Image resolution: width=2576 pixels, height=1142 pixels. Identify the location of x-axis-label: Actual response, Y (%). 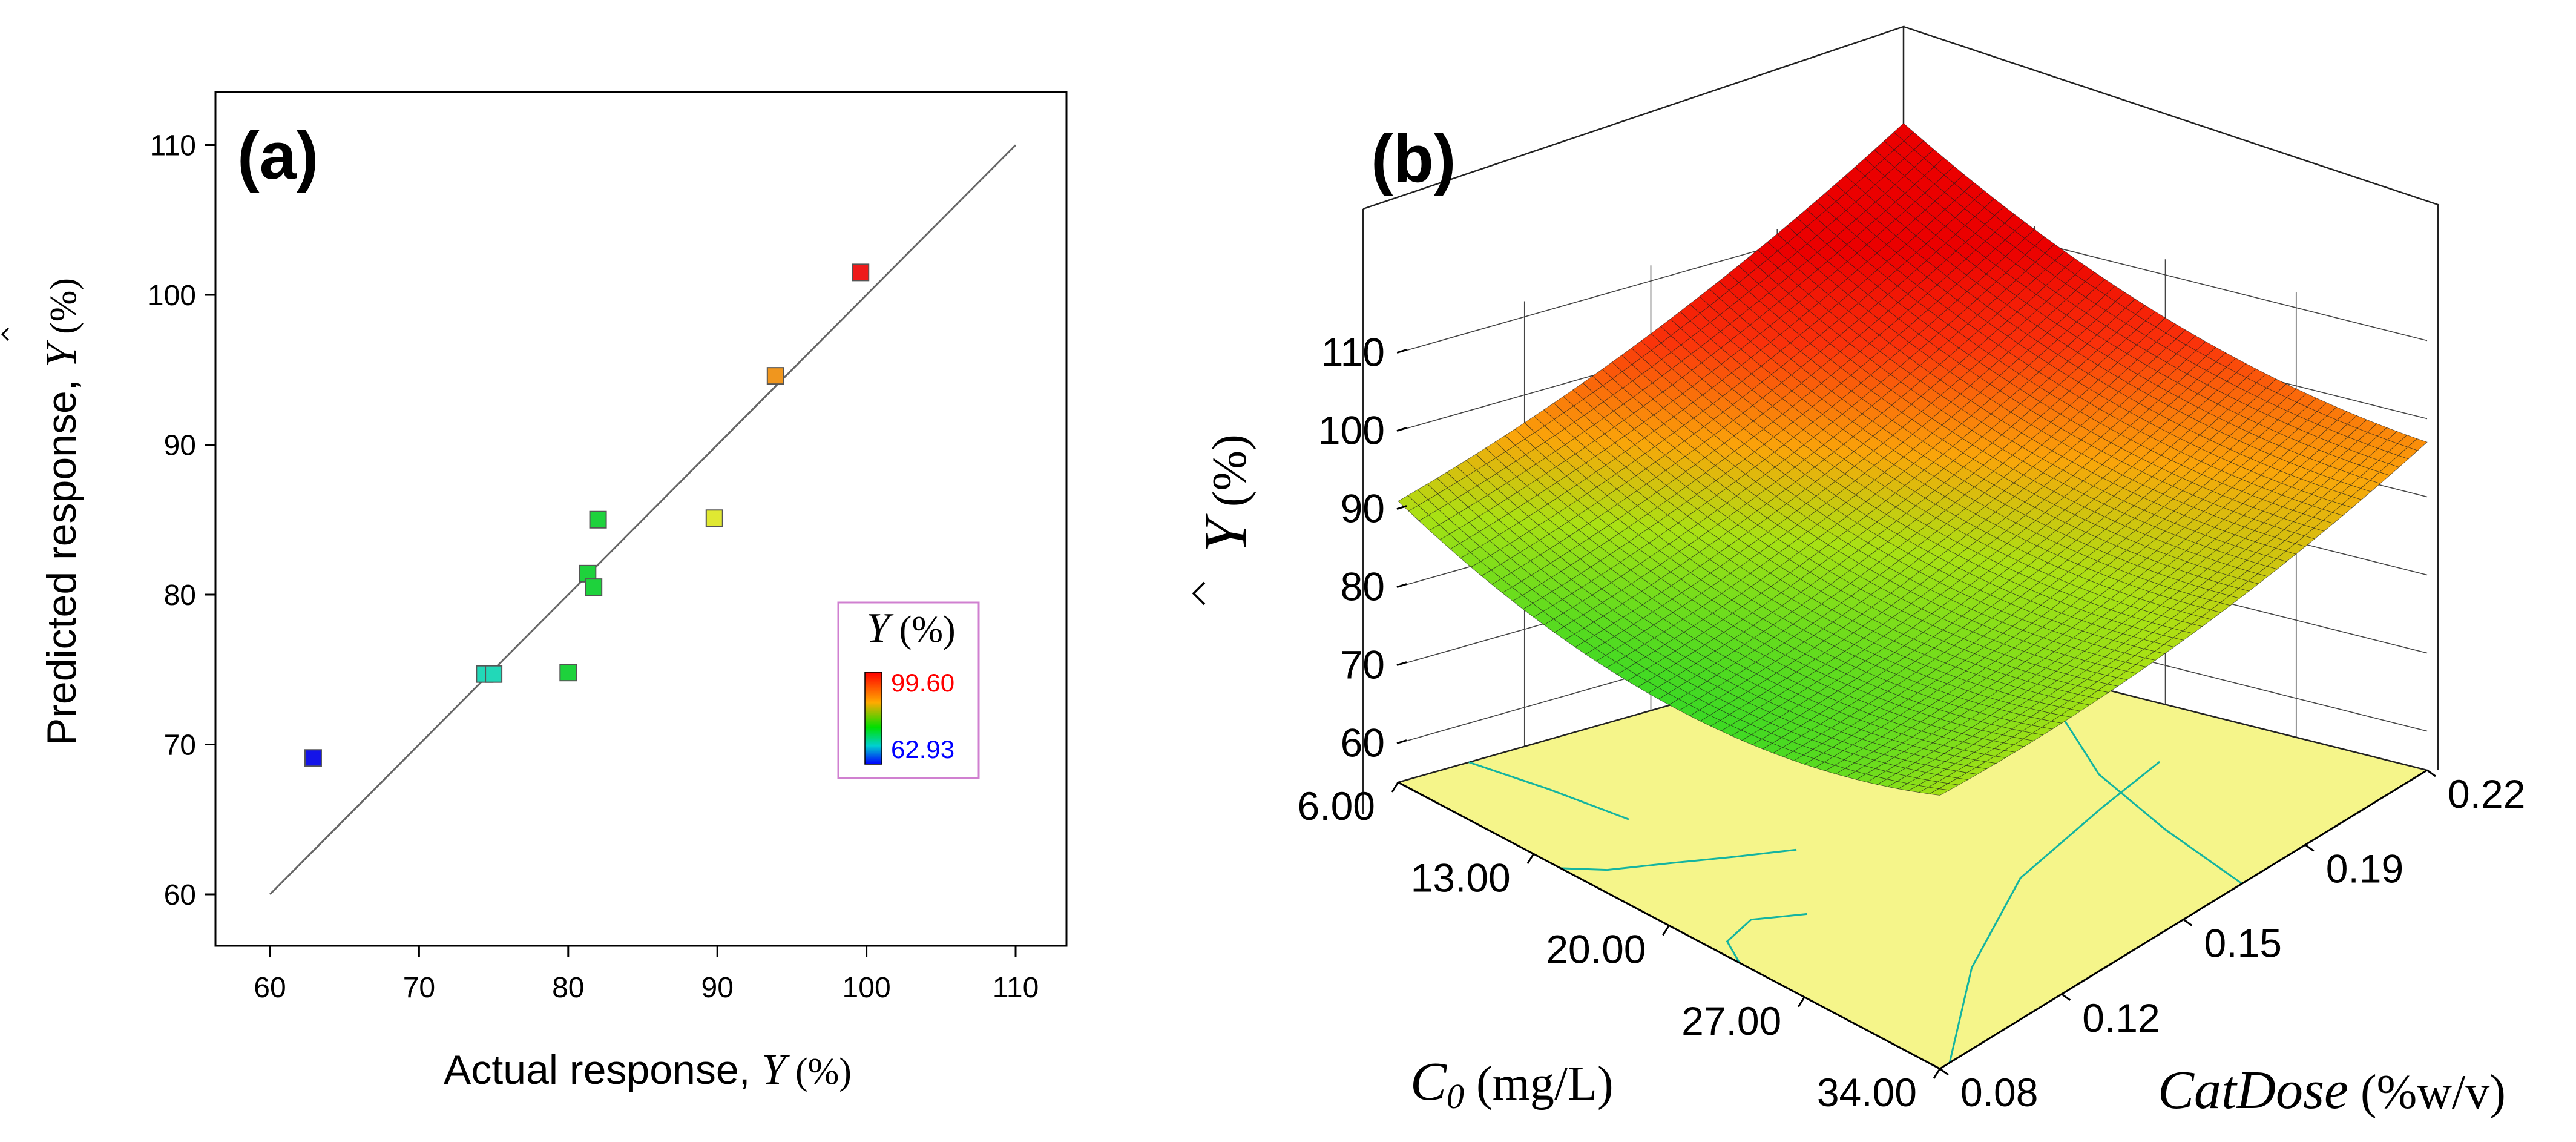
(648, 1069).